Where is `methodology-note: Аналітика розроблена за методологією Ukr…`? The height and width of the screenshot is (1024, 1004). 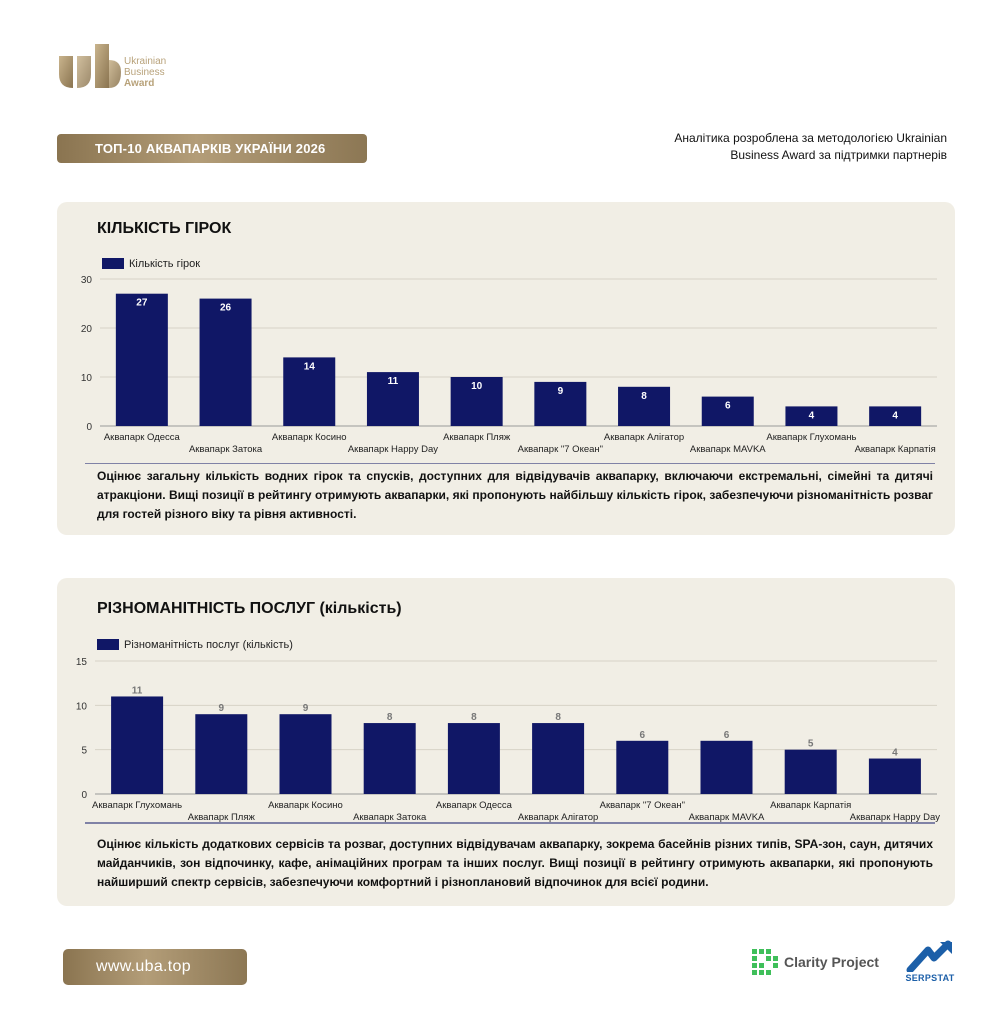
methodology-note: Аналітика розроблена за методологією Ukr… is located at coordinates (810, 146).